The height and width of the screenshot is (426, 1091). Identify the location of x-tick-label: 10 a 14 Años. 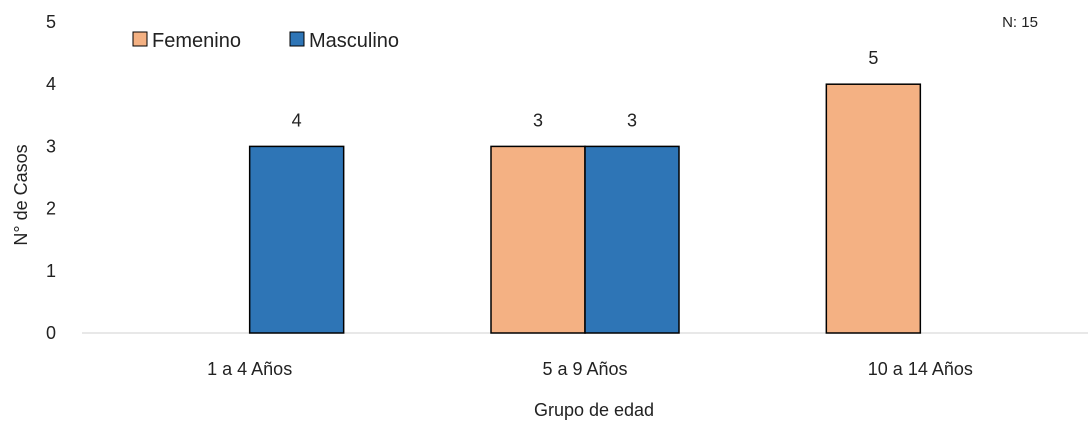
(920, 369).